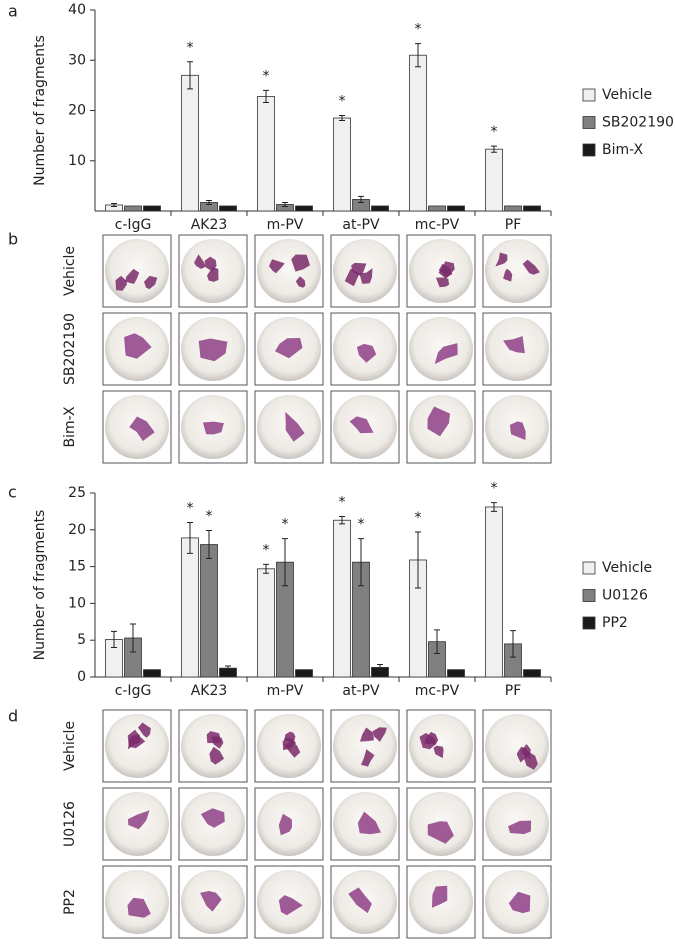 This screenshot has width=675, height=946. Describe the element at coordinates (133, 691) in the screenshot. I see `x-tick-label: c-IgG` at that location.